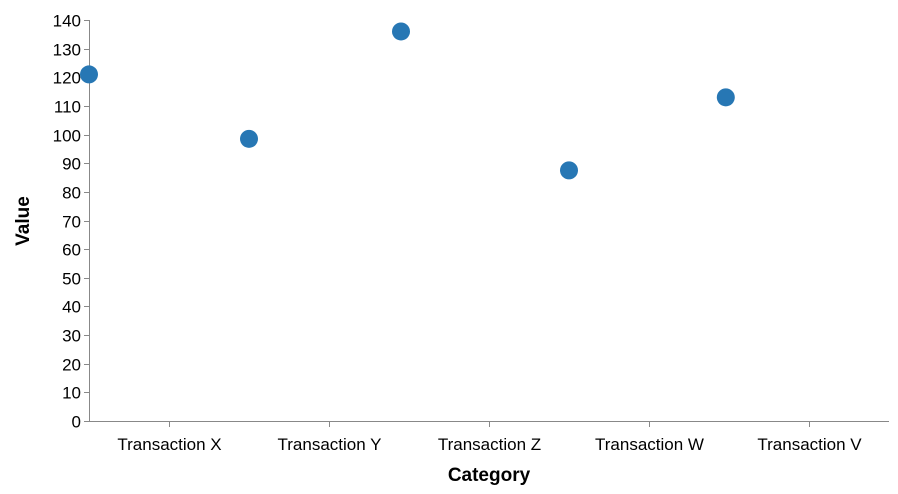 Image resolution: width=898 pixels, height=494 pixels. I want to click on y-tick-label: 10, so click(71, 393).